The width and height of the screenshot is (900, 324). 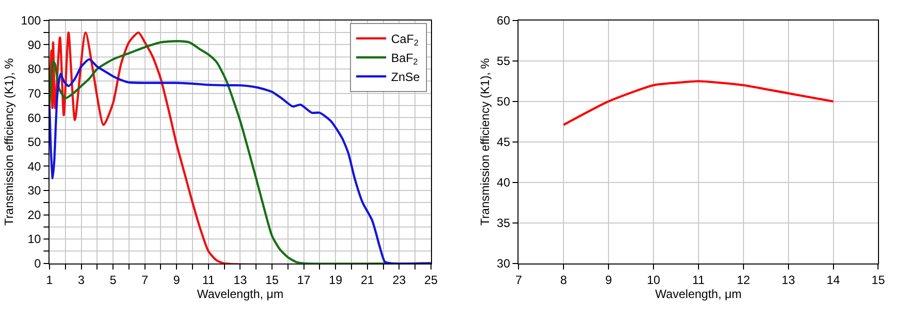 I want to click on x-tick-label: 12, so click(x=743, y=279).